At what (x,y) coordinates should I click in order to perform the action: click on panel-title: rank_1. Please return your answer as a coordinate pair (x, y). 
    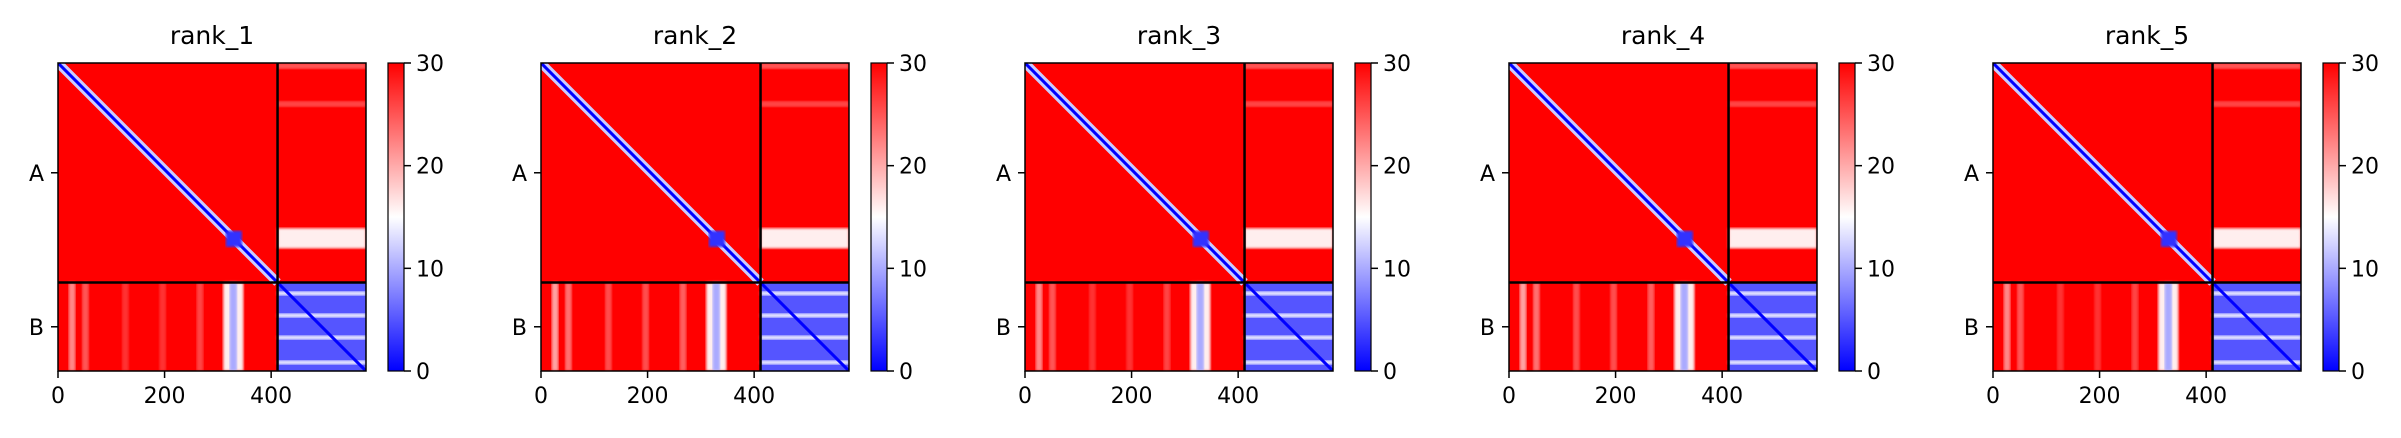
    Looking at the image, I should click on (212, 35).